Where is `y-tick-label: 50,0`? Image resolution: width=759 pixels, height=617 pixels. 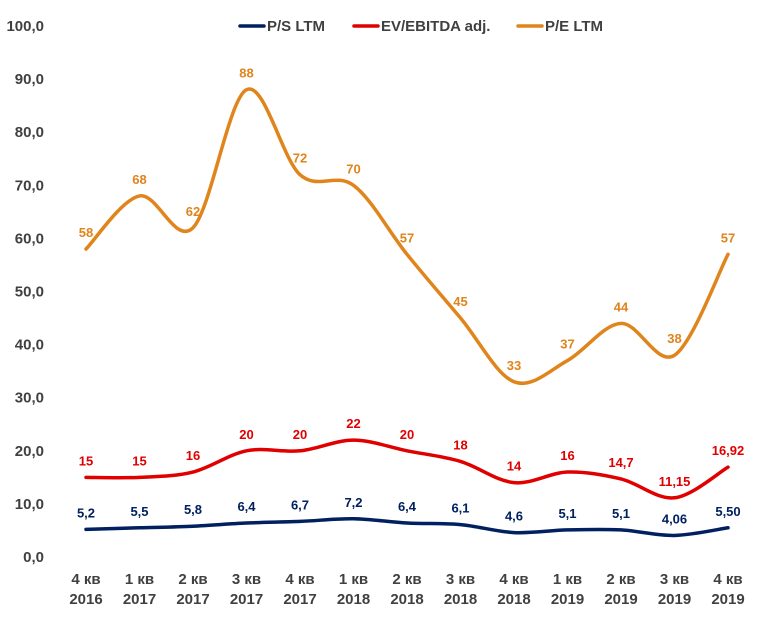
y-tick-label: 50,0 is located at coordinates (29, 292).